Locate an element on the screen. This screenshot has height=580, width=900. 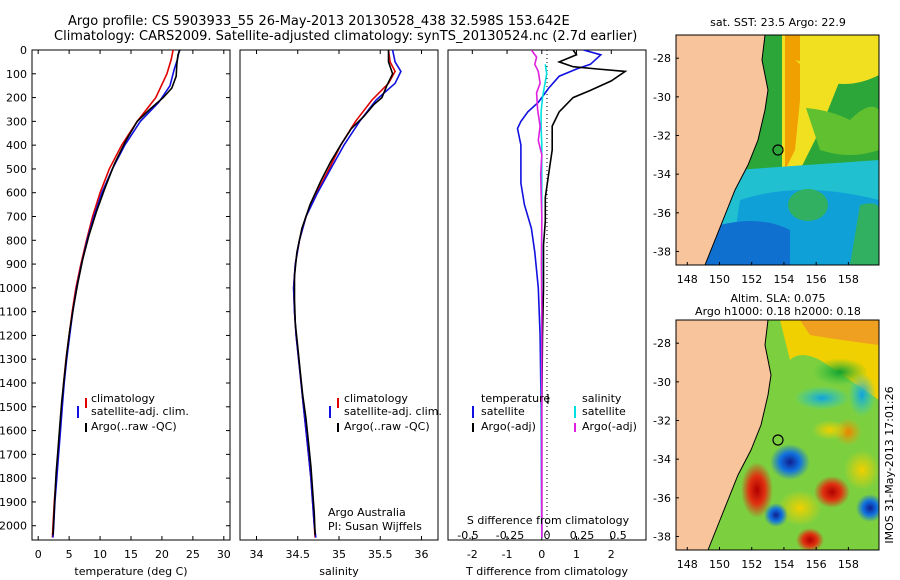
y-tick-label: 1600 is located at coordinates (13, 431).